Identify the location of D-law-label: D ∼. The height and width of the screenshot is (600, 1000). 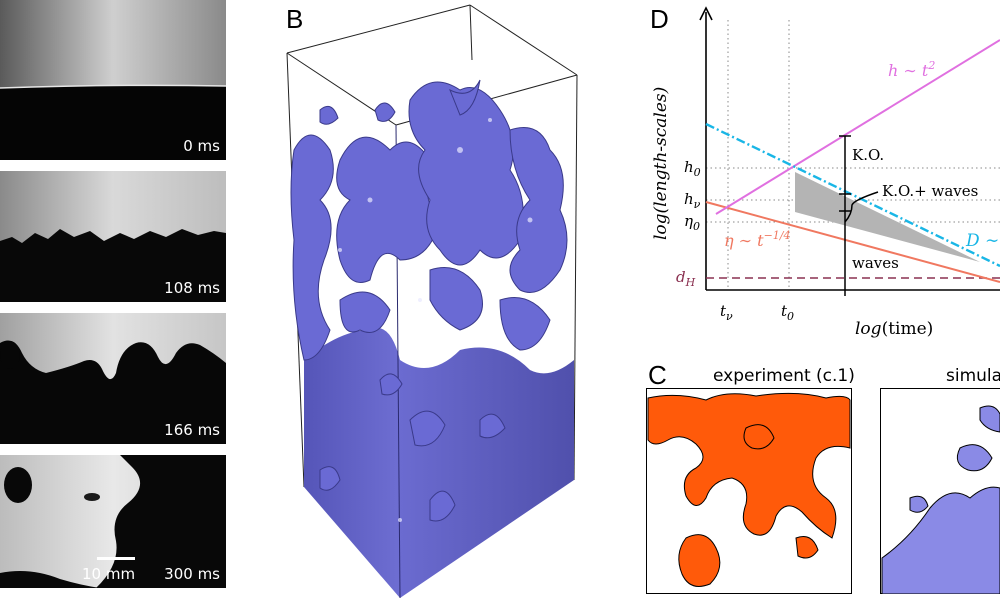
(982, 241).